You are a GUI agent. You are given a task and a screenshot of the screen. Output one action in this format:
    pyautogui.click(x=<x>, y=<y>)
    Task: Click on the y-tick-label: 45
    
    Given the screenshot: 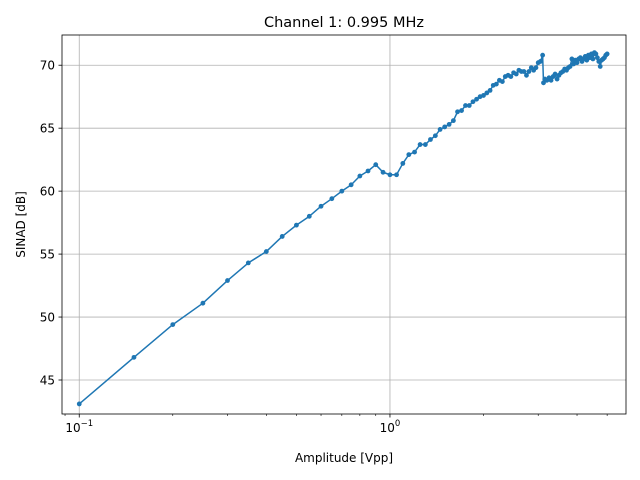 What is the action you would take?
    pyautogui.click(x=47, y=380)
    